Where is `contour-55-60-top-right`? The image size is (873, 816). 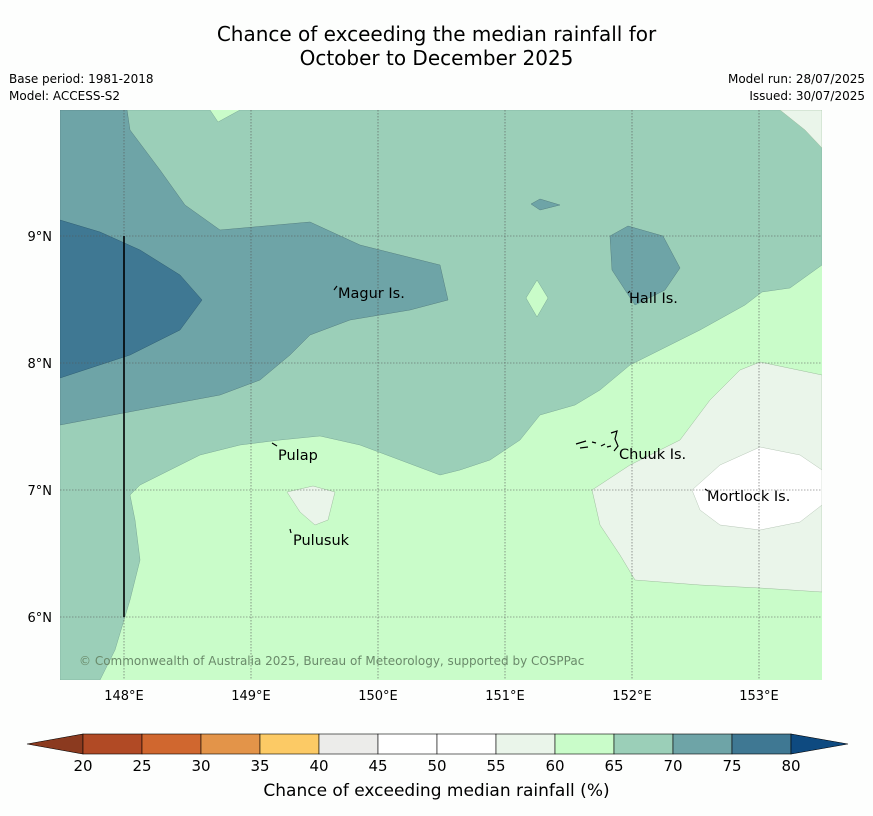
contour-55-60-top-right is located at coordinates (800, 129).